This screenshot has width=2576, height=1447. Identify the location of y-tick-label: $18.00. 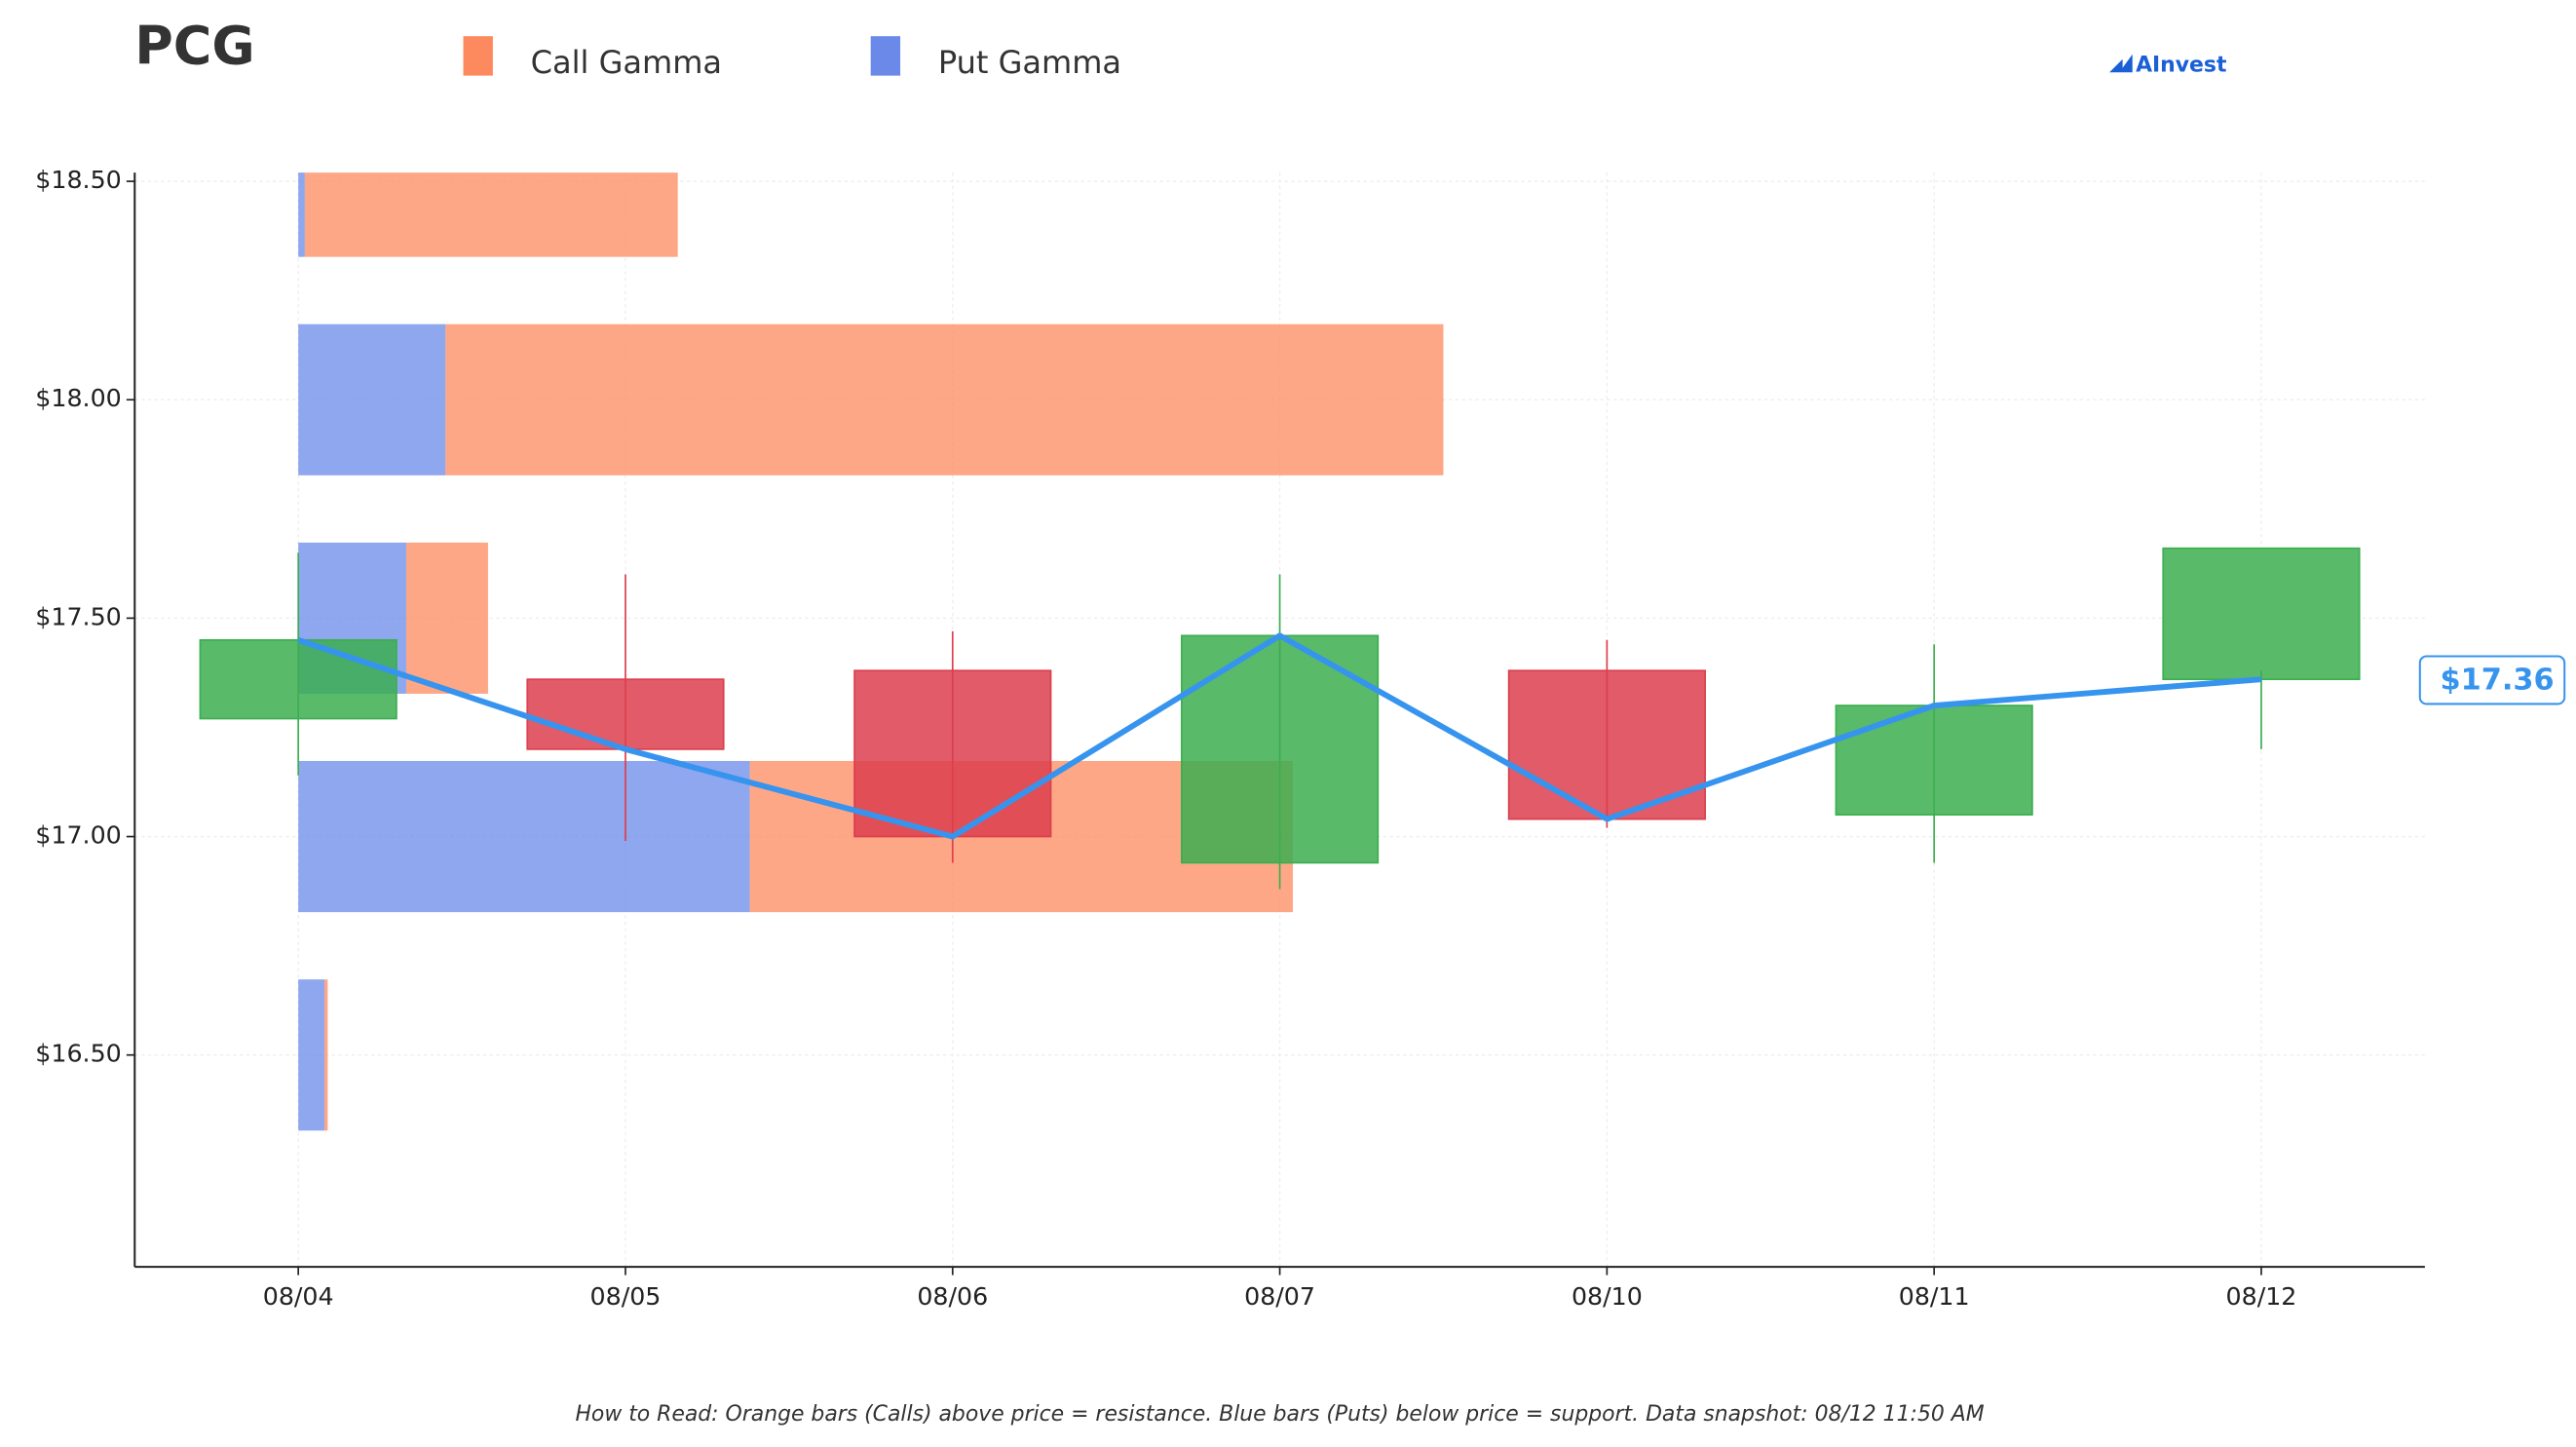
(78, 398).